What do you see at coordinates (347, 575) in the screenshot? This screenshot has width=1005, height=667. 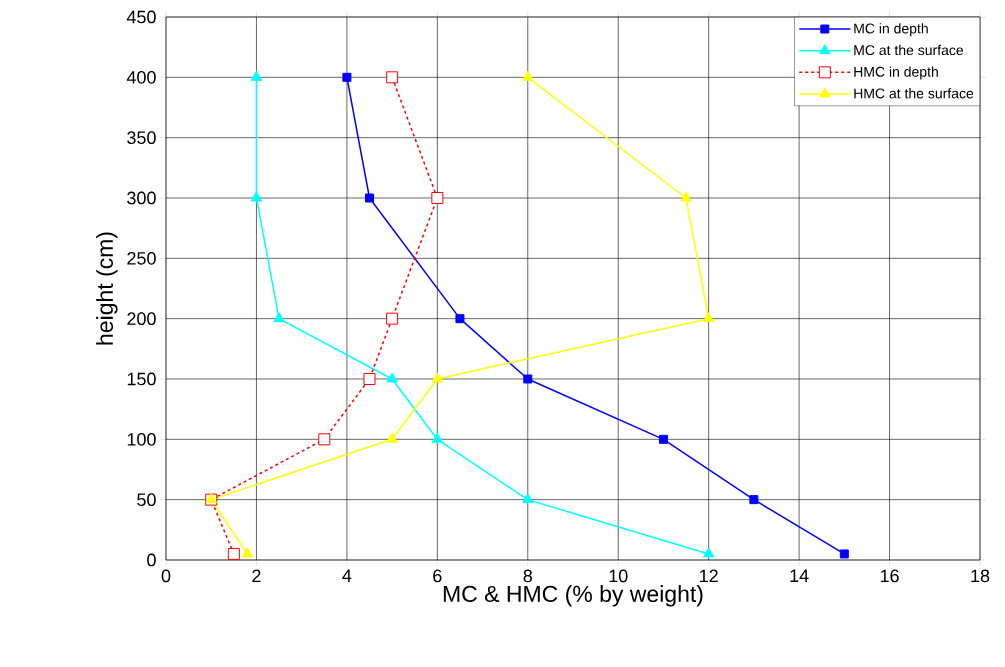 I see `x-tick-label: 4` at bounding box center [347, 575].